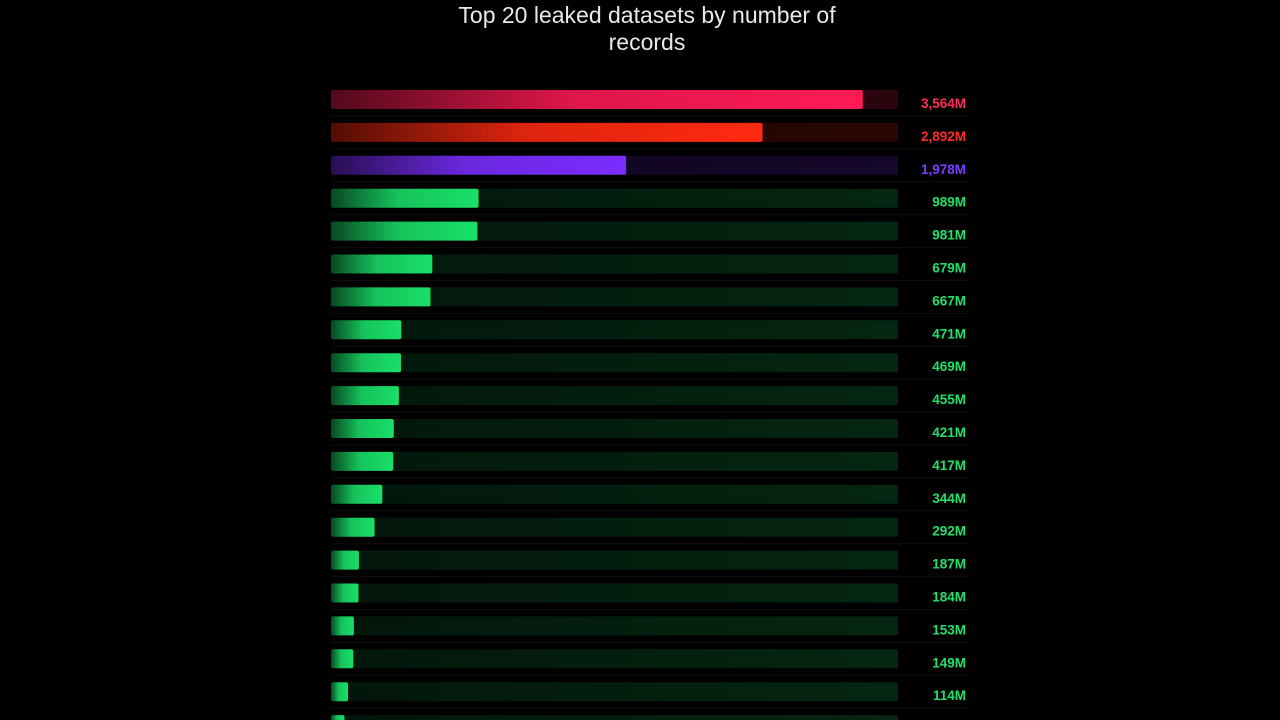 This screenshot has height=720, width=1280. What do you see at coordinates (949, 531) in the screenshot?
I see `value-label: 292M` at bounding box center [949, 531].